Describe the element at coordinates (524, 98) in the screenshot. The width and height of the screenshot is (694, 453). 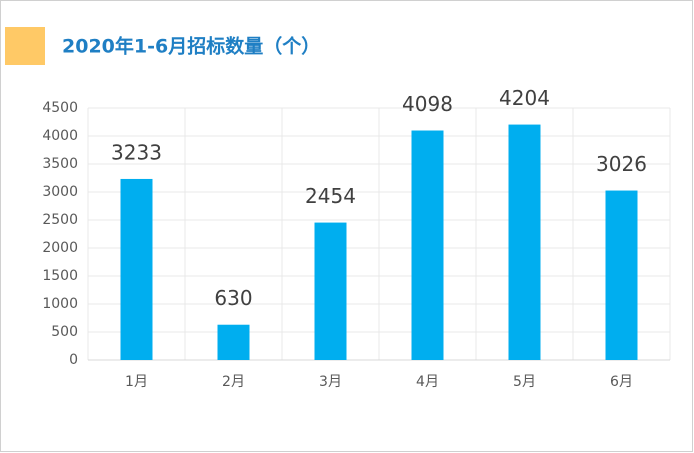
I see `value-label: 4204` at that location.